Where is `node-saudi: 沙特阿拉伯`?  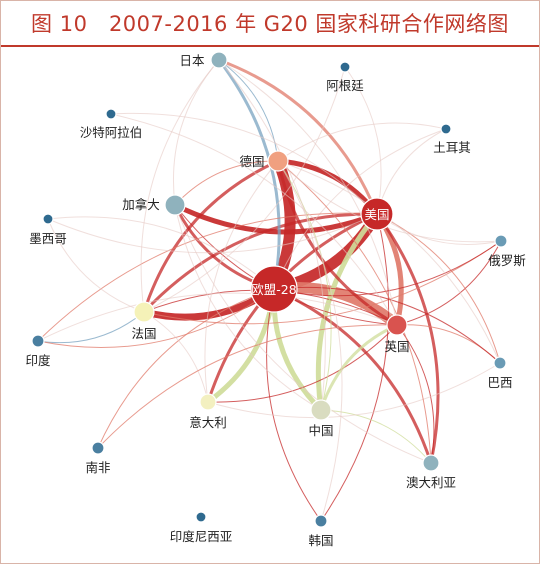
node-saudi: 沙特阿拉伯 is located at coordinates (111, 124).